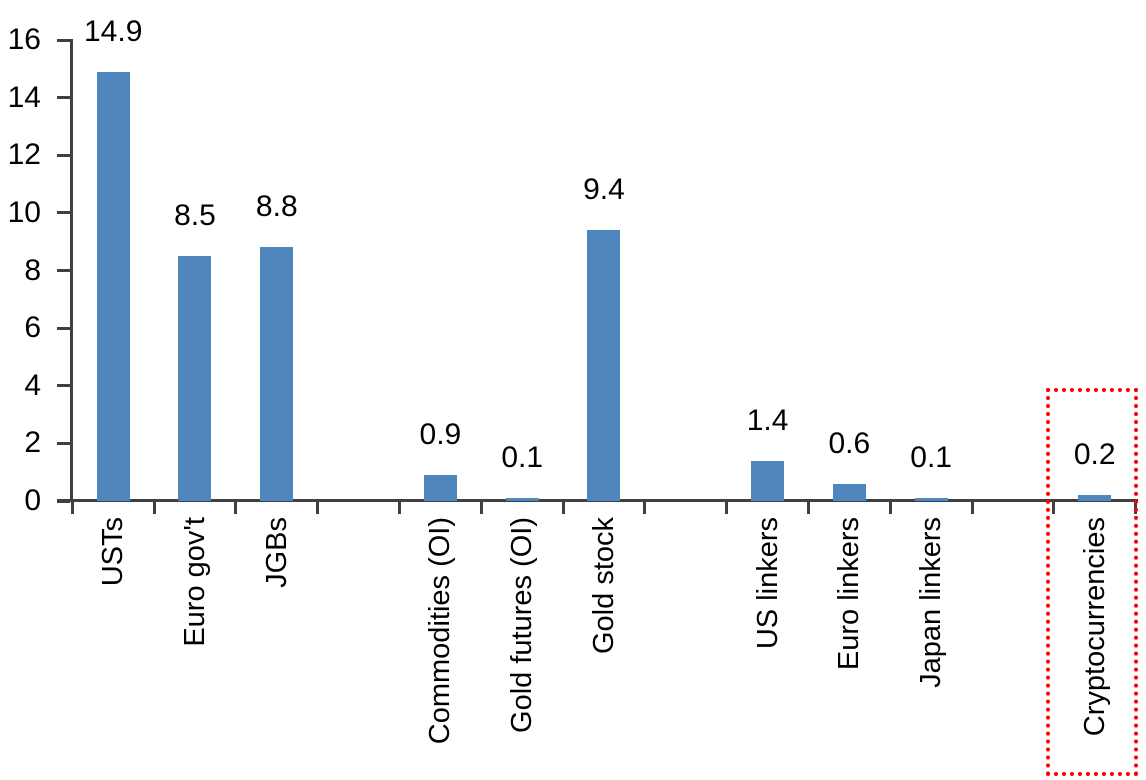 This screenshot has width=1146, height=780. Describe the element at coordinates (522, 458) in the screenshot. I see `value-label-gold-futures-oi: 0.1` at that location.